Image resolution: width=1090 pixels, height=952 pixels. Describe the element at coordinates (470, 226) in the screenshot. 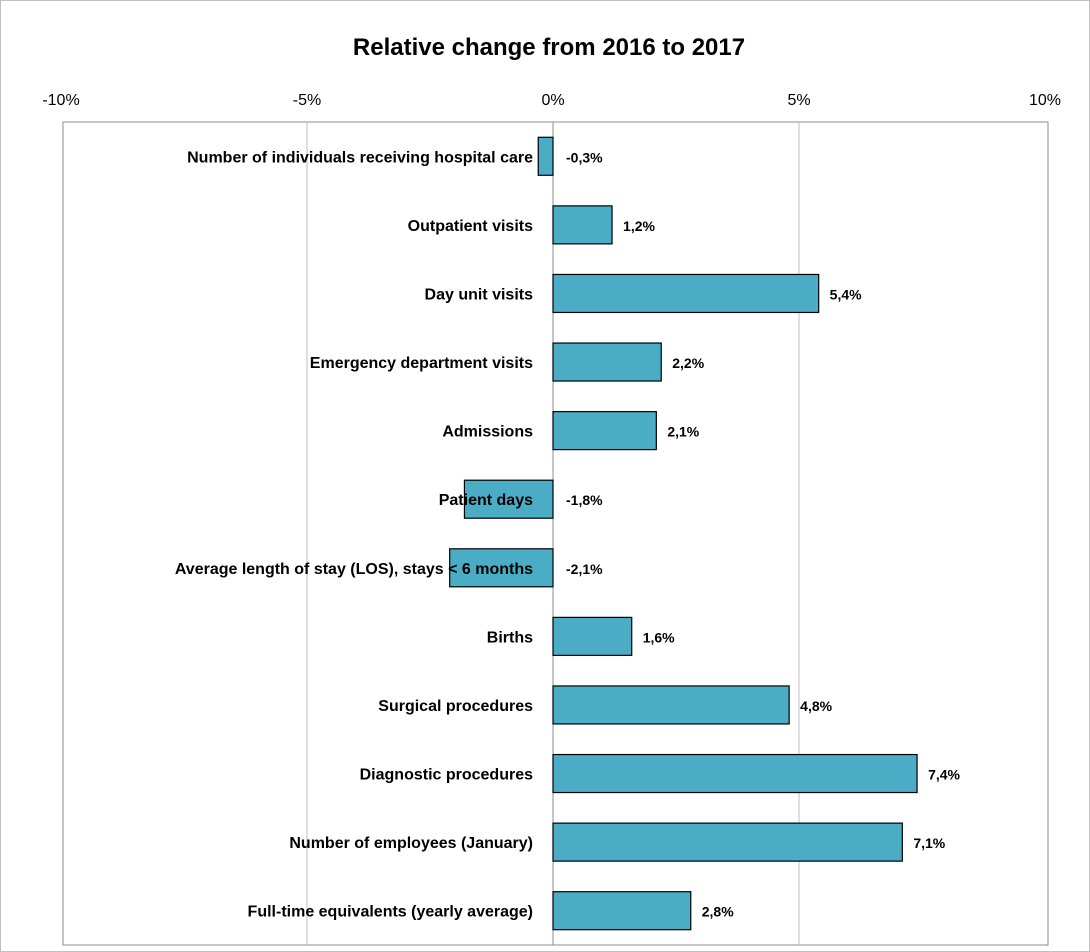

I see `category-label: Outpatient visits` at that location.